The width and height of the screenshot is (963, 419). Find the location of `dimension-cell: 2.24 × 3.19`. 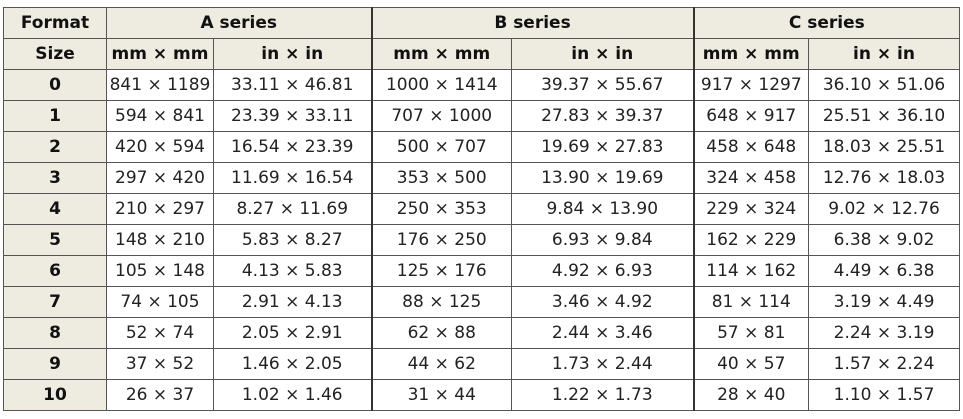

dimension-cell: 2.24 × 3.19 is located at coordinates (884, 333).